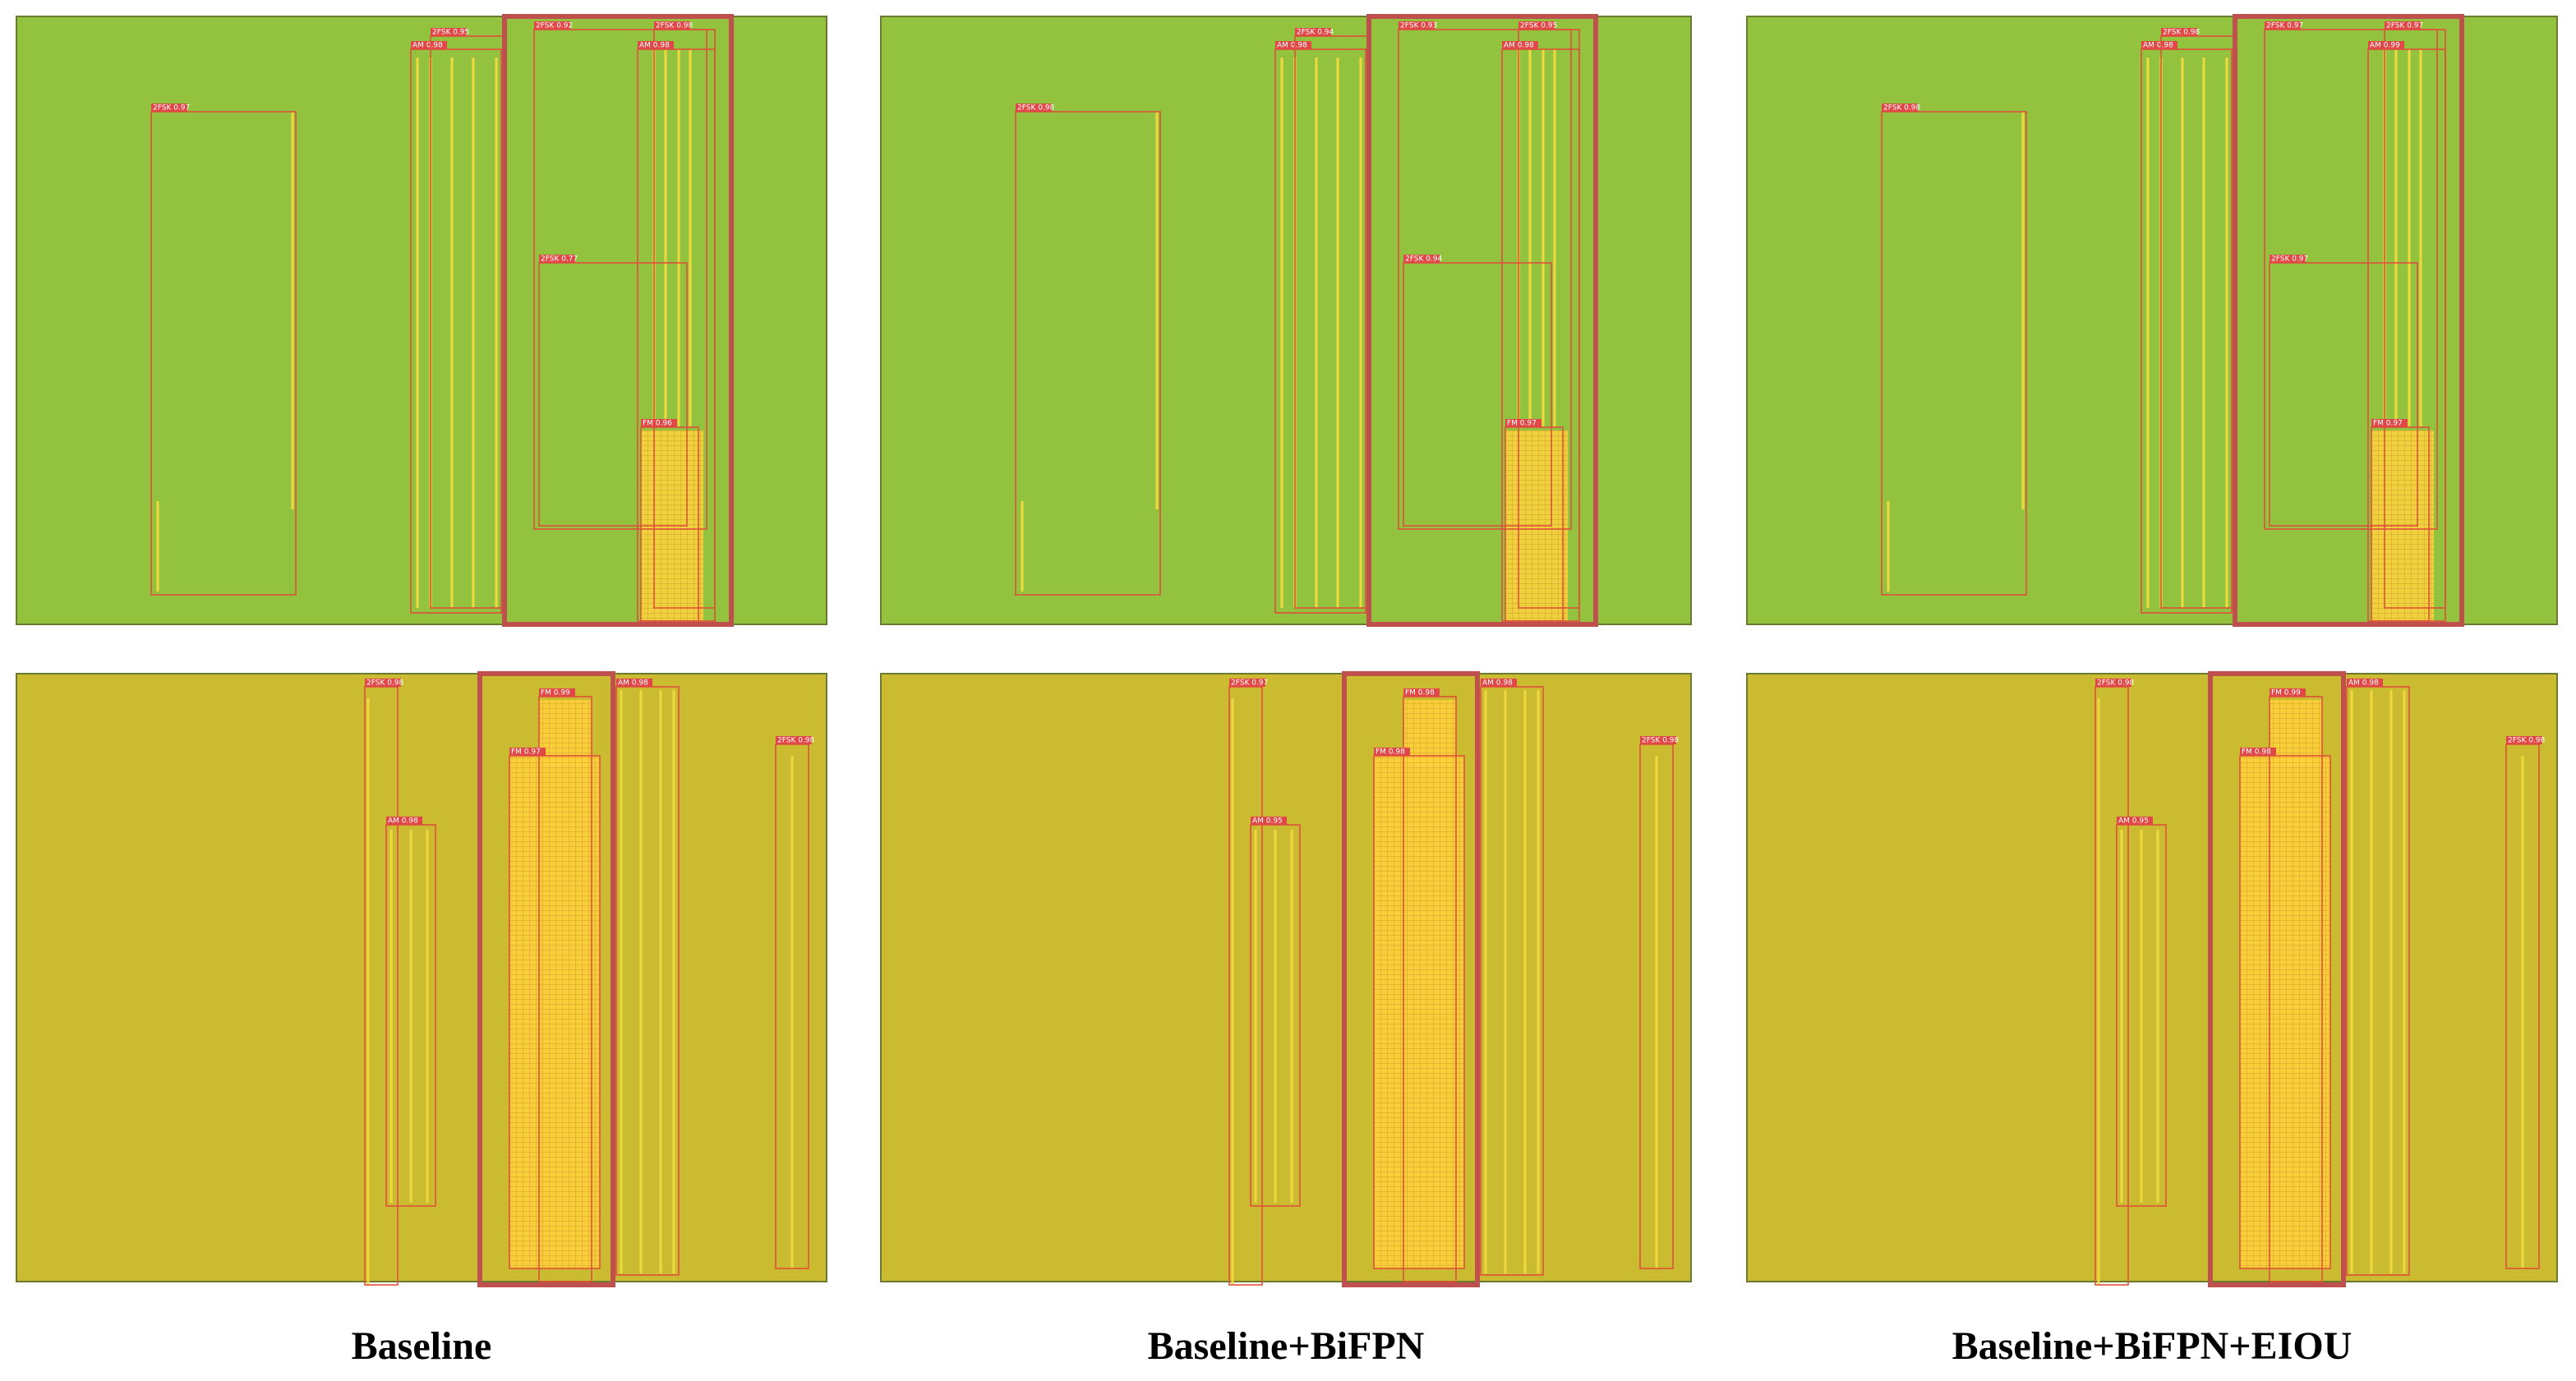  I want to click on detection-label: FM 0.96, so click(657, 424).